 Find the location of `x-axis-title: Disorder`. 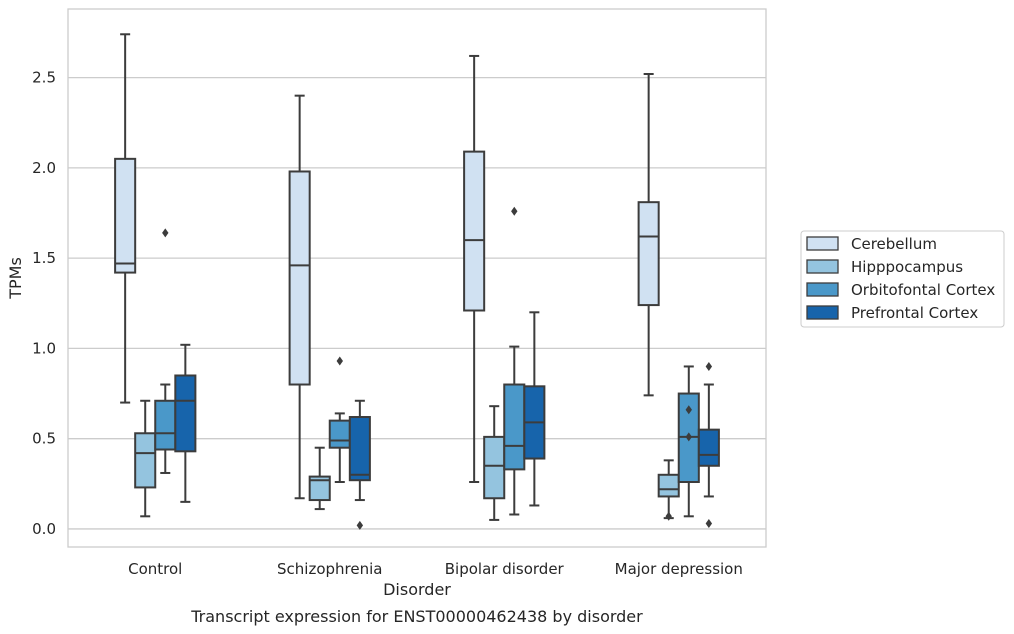

x-axis-title: Disorder is located at coordinates (417, 589).